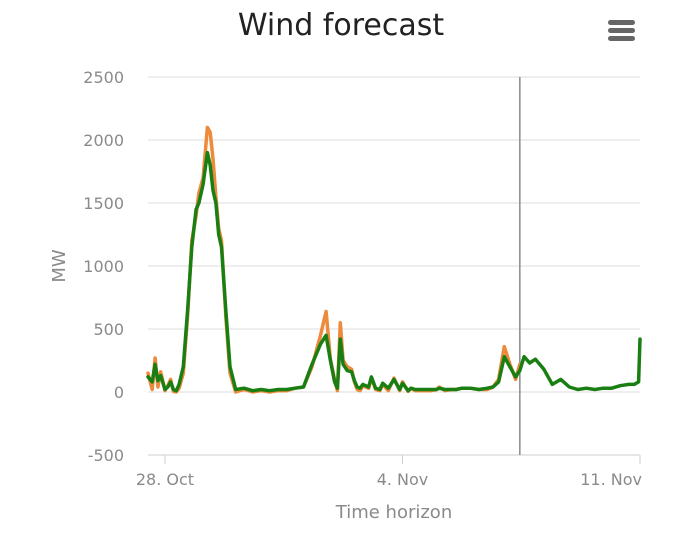 The width and height of the screenshot is (680, 533). Describe the element at coordinates (106, 455) in the screenshot. I see `y-tick-label: -500` at that location.